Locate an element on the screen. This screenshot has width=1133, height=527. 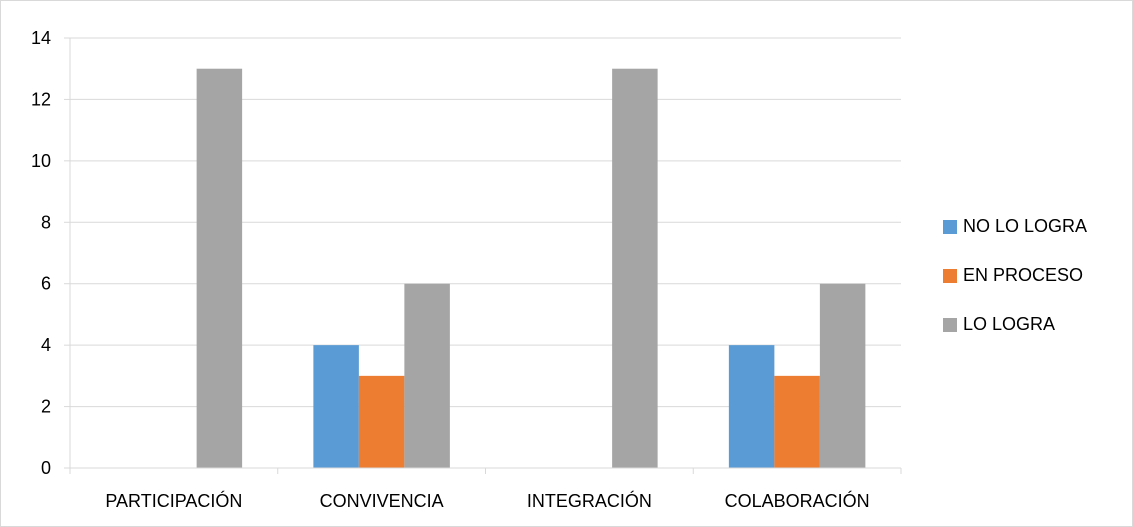
legend-label: NO LO LOGRA is located at coordinates (1025, 226).